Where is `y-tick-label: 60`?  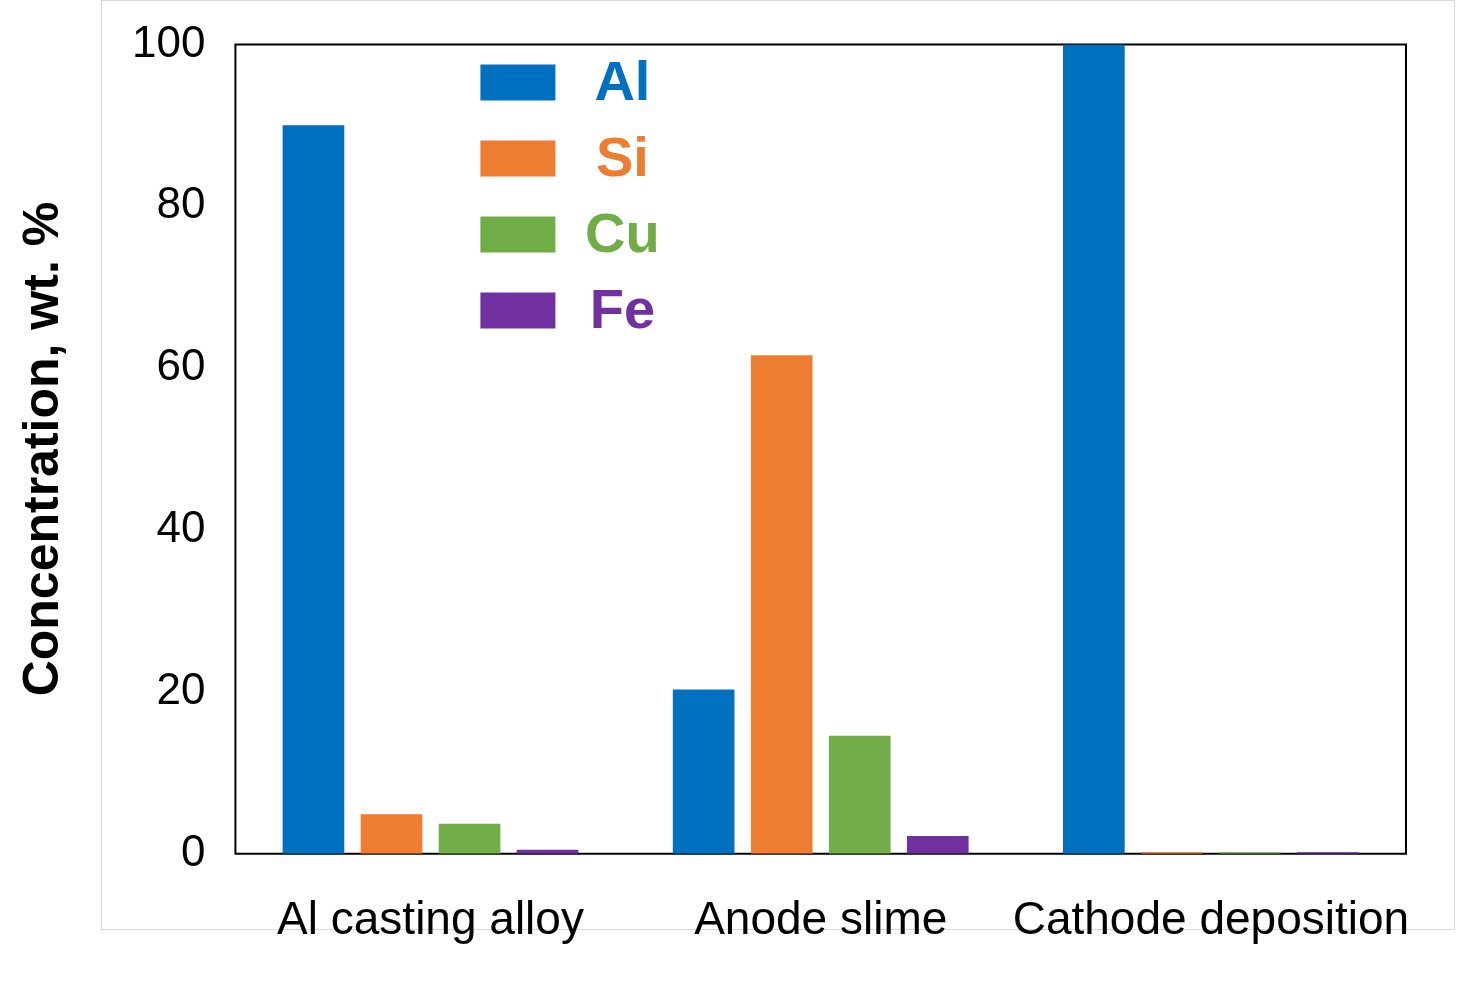 y-tick-label: 60 is located at coordinates (181, 365).